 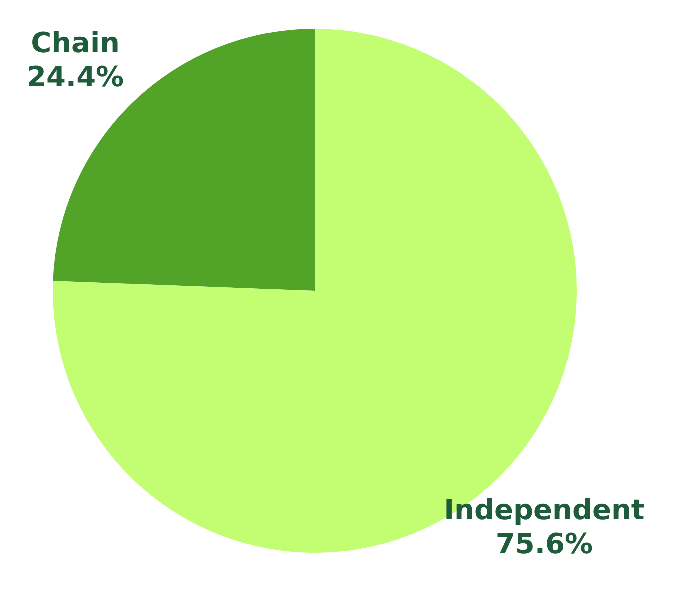 What do you see at coordinates (545, 543) in the screenshot?
I see `data-label: 75.6%` at bounding box center [545, 543].